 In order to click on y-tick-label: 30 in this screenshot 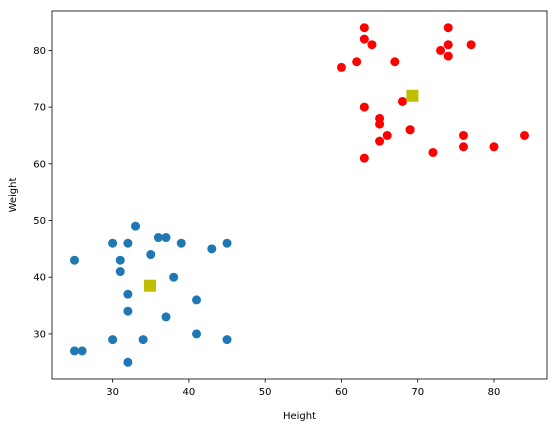, I will do `click(39, 334)`.